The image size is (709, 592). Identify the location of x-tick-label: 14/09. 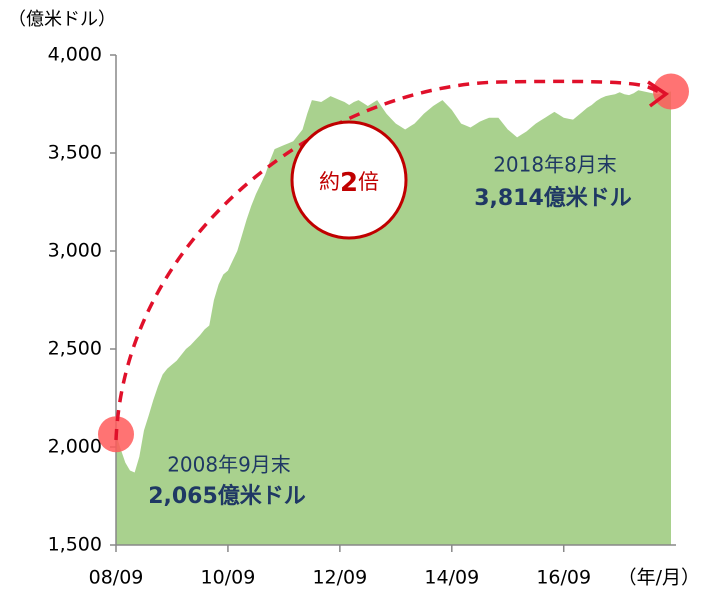
(451, 578).